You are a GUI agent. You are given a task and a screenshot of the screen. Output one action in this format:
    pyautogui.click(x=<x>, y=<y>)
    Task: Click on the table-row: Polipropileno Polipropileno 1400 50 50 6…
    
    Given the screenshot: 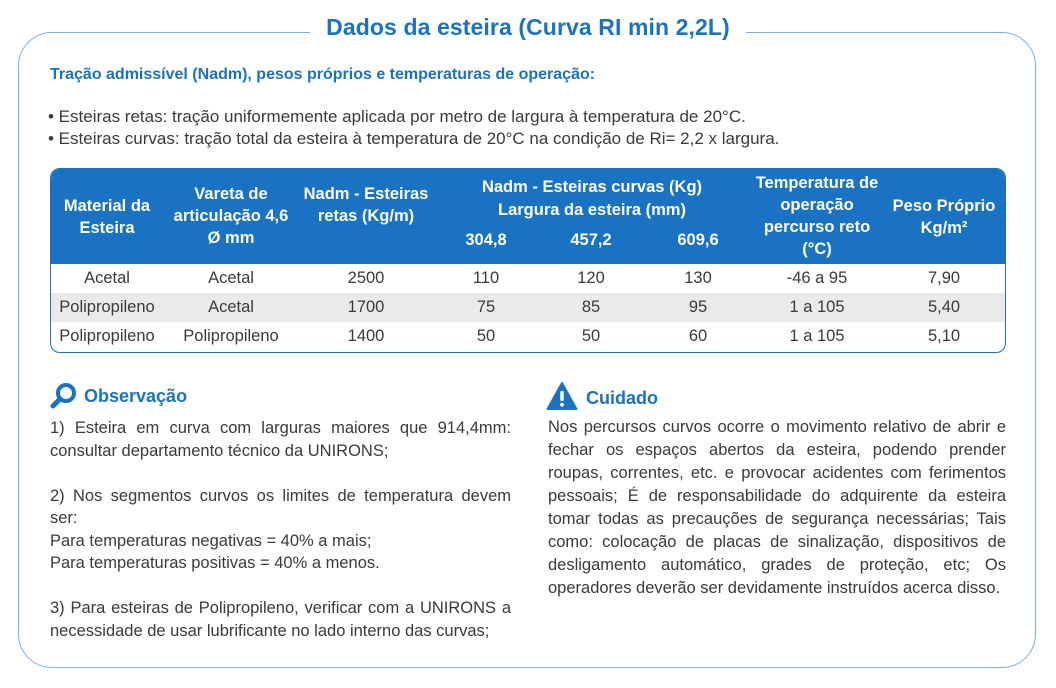 What is the action you would take?
    pyautogui.click(x=528, y=336)
    